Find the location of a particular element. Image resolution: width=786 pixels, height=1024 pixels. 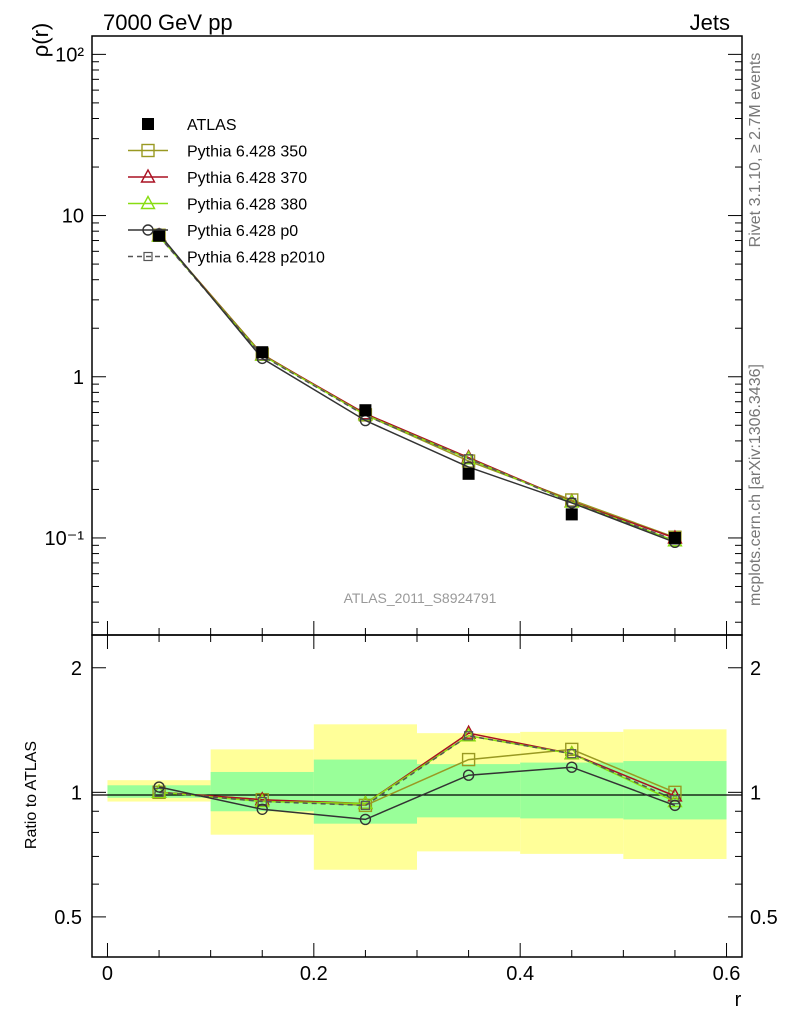

x-tick-label: 0.2 is located at coordinates (314, 974).